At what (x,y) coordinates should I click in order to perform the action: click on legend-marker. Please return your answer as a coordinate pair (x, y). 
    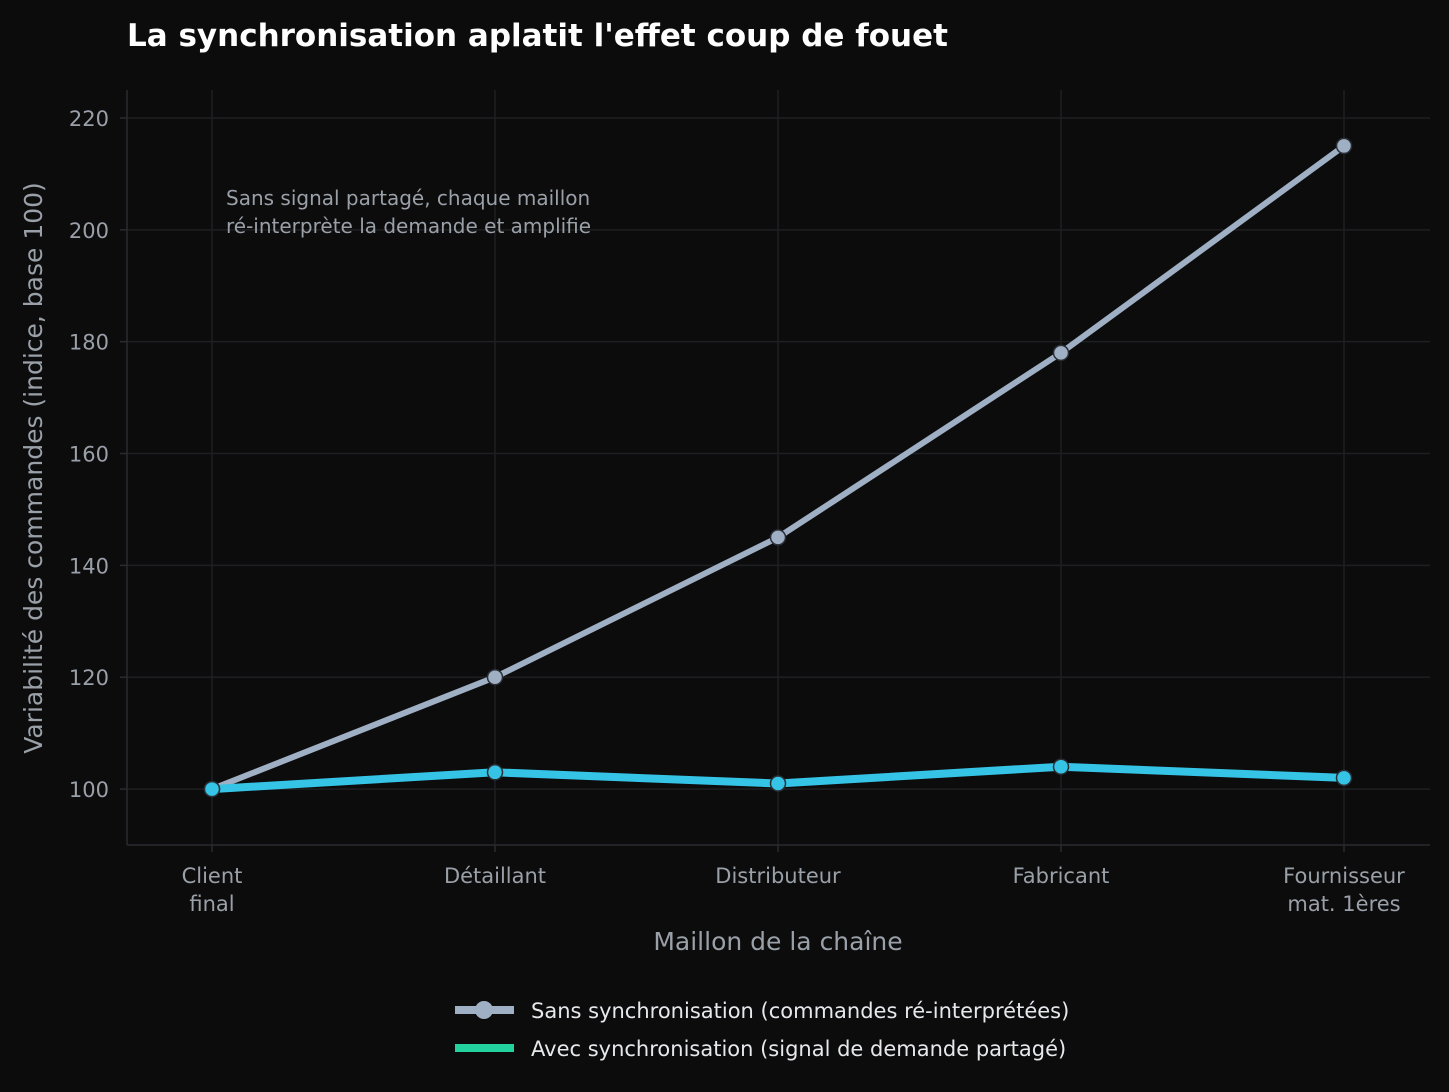
    Looking at the image, I should click on (484, 1010).